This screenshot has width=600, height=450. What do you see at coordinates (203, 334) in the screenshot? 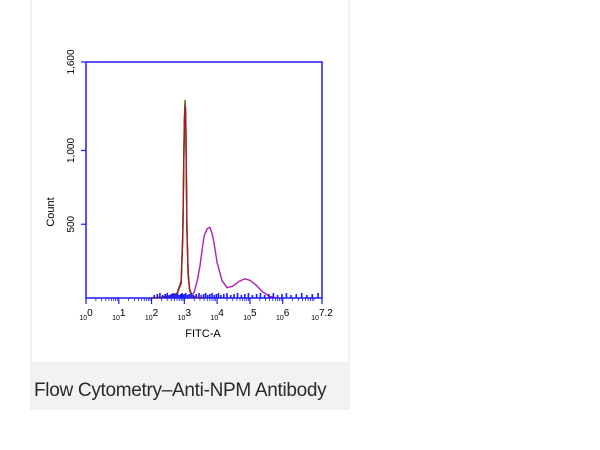
I see `x-axis-label: FITC-A` at bounding box center [203, 334].